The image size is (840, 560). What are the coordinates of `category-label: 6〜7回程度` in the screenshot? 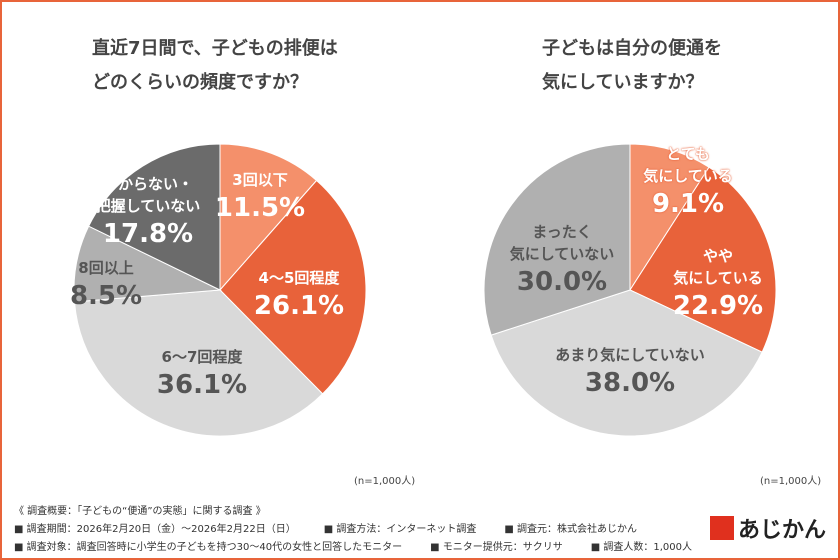 It's located at (202, 357).